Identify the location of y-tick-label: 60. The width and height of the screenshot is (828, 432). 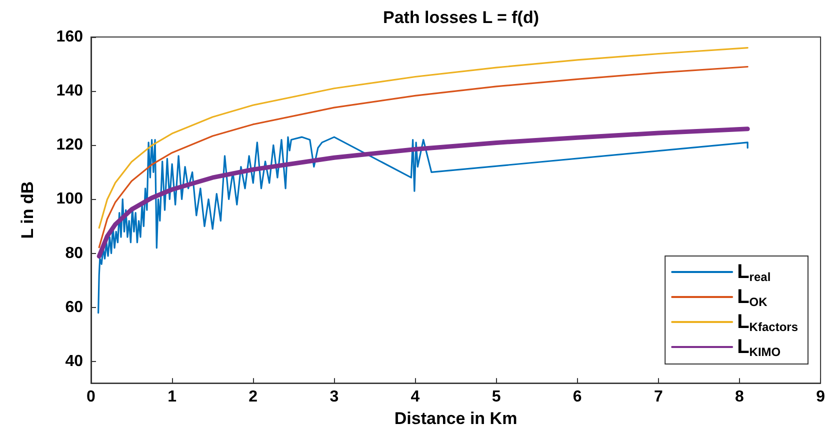
(74, 307).